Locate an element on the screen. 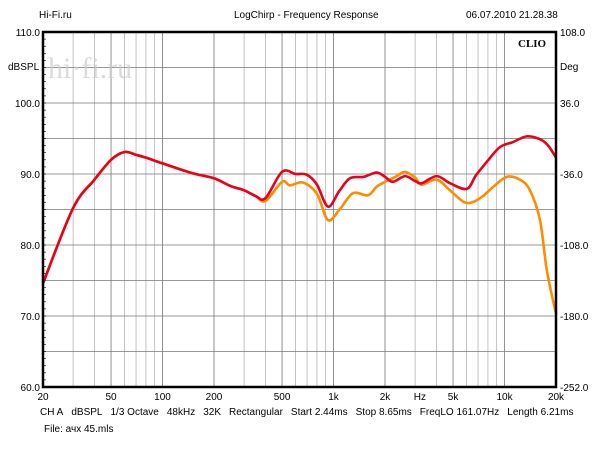  measurement-param: CH A is located at coordinates (52, 412).